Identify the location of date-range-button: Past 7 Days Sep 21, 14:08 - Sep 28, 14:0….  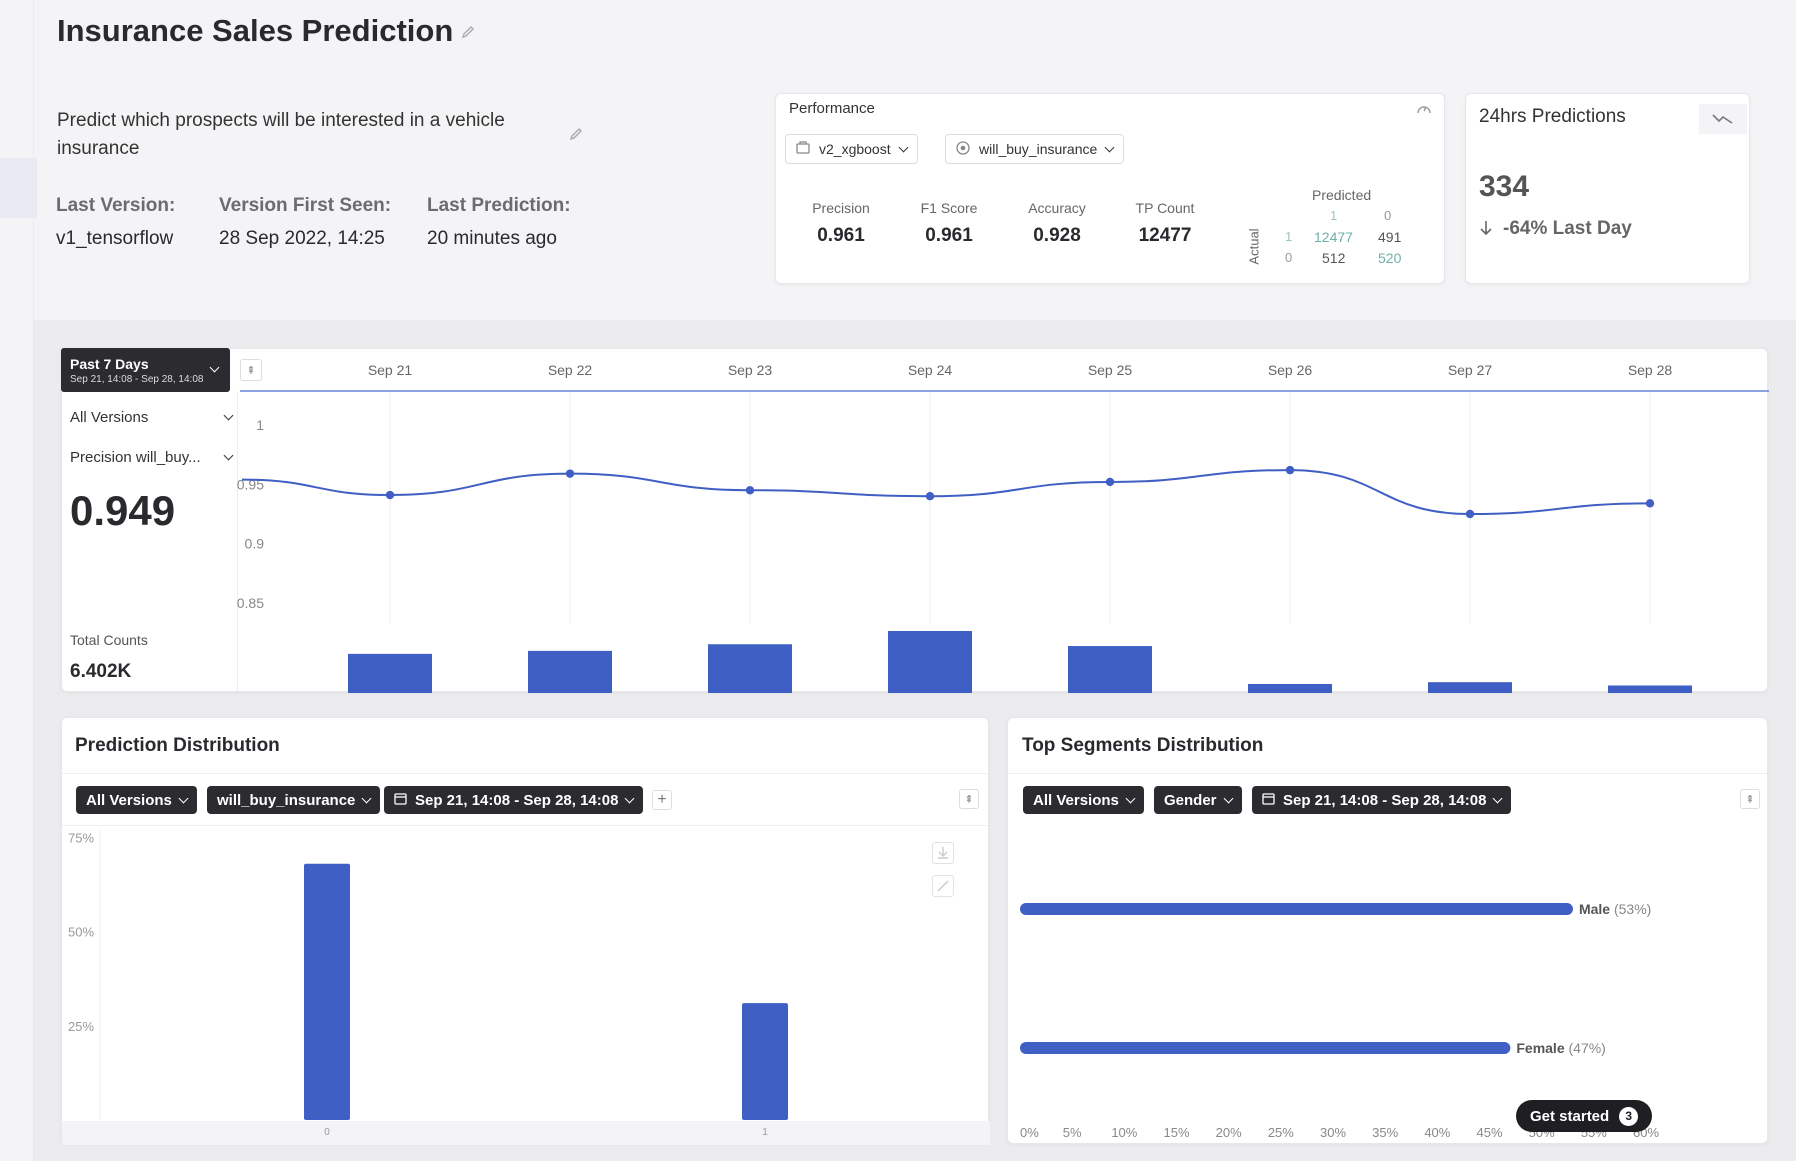
(145, 370).